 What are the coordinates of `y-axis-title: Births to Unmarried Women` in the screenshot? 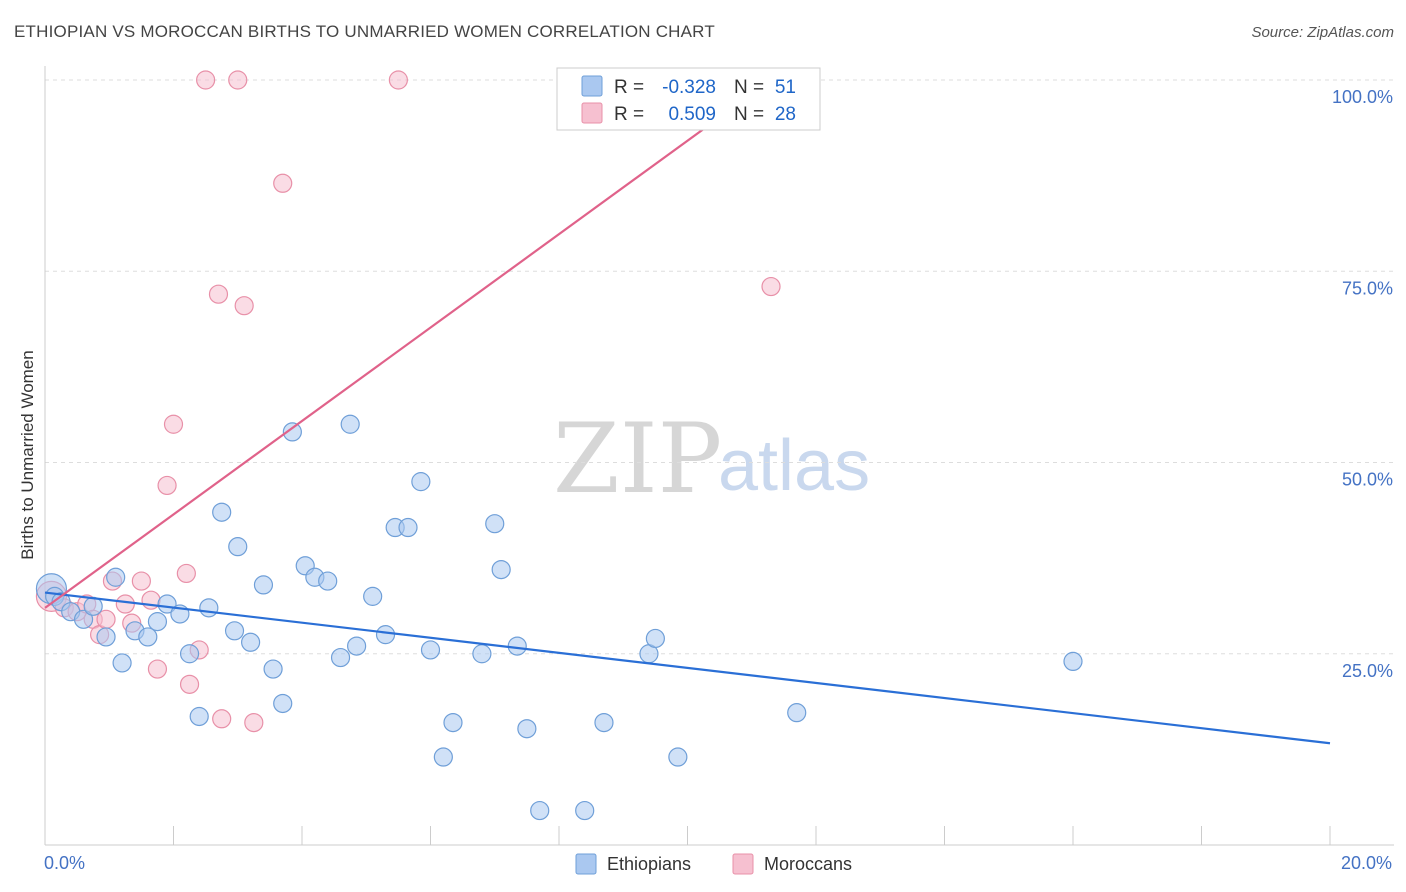 It's located at (27, 454).